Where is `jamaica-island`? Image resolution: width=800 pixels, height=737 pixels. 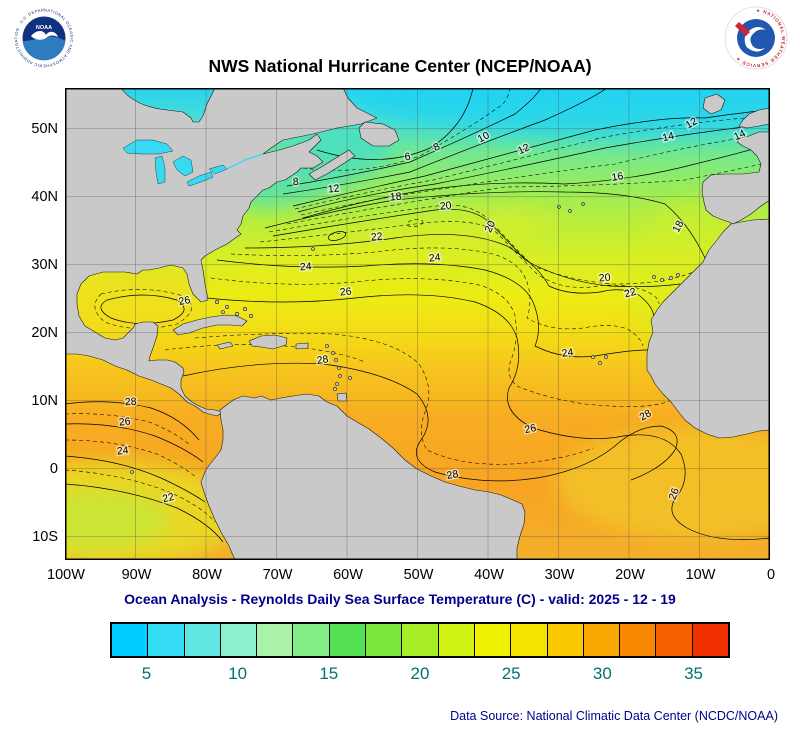
jamaica-island is located at coordinates (225, 345).